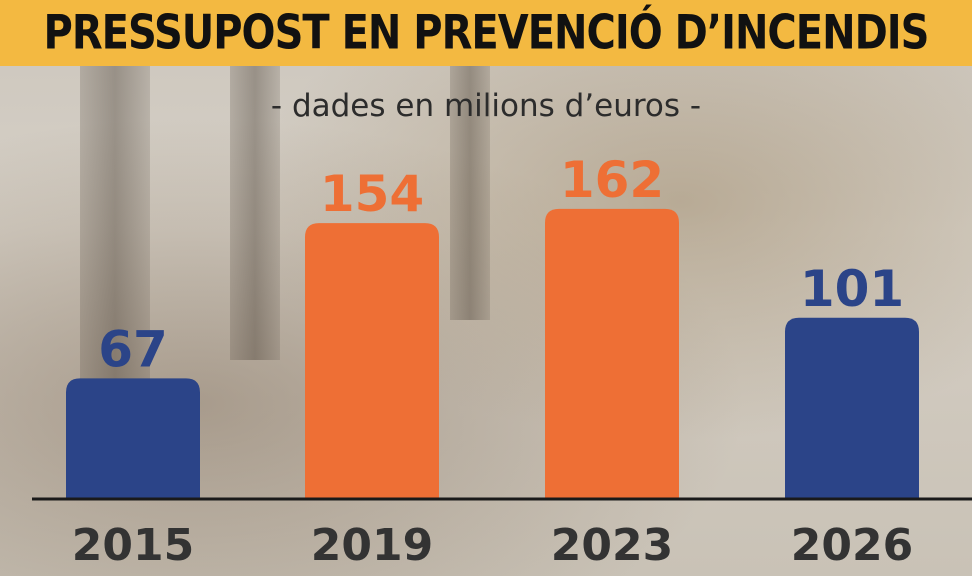 This screenshot has width=972, height=576. Describe the element at coordinates (612, 353) in the screenshot. I see `bar-2023` at that location.